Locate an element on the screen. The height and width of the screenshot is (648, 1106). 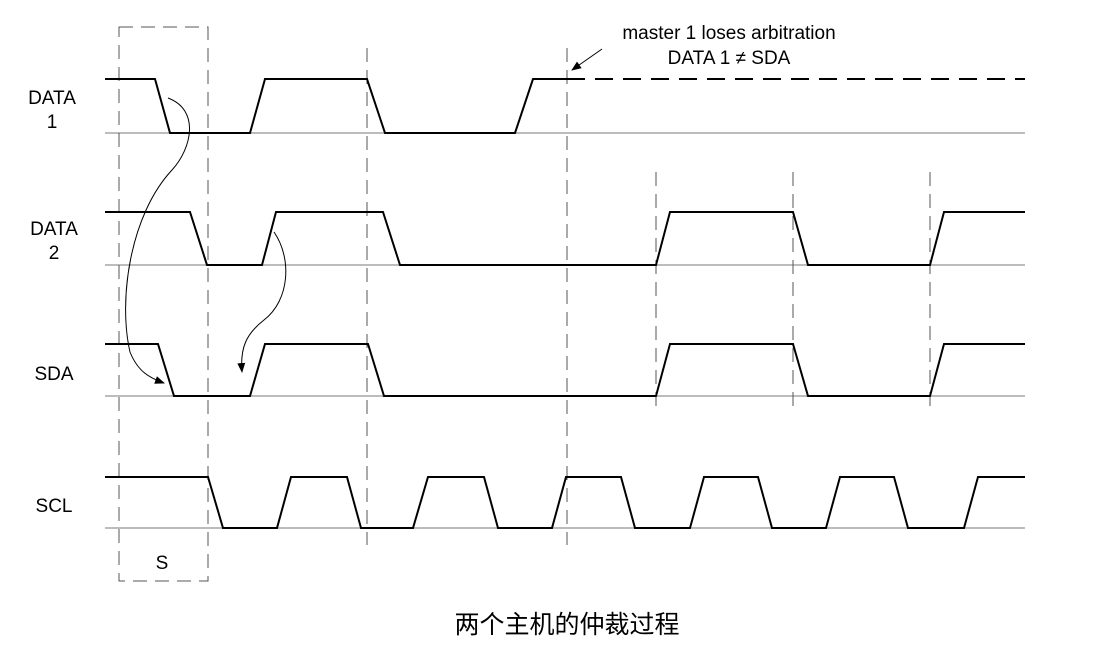
data1-label-line1: DATA is located at coordinates (52, 98).